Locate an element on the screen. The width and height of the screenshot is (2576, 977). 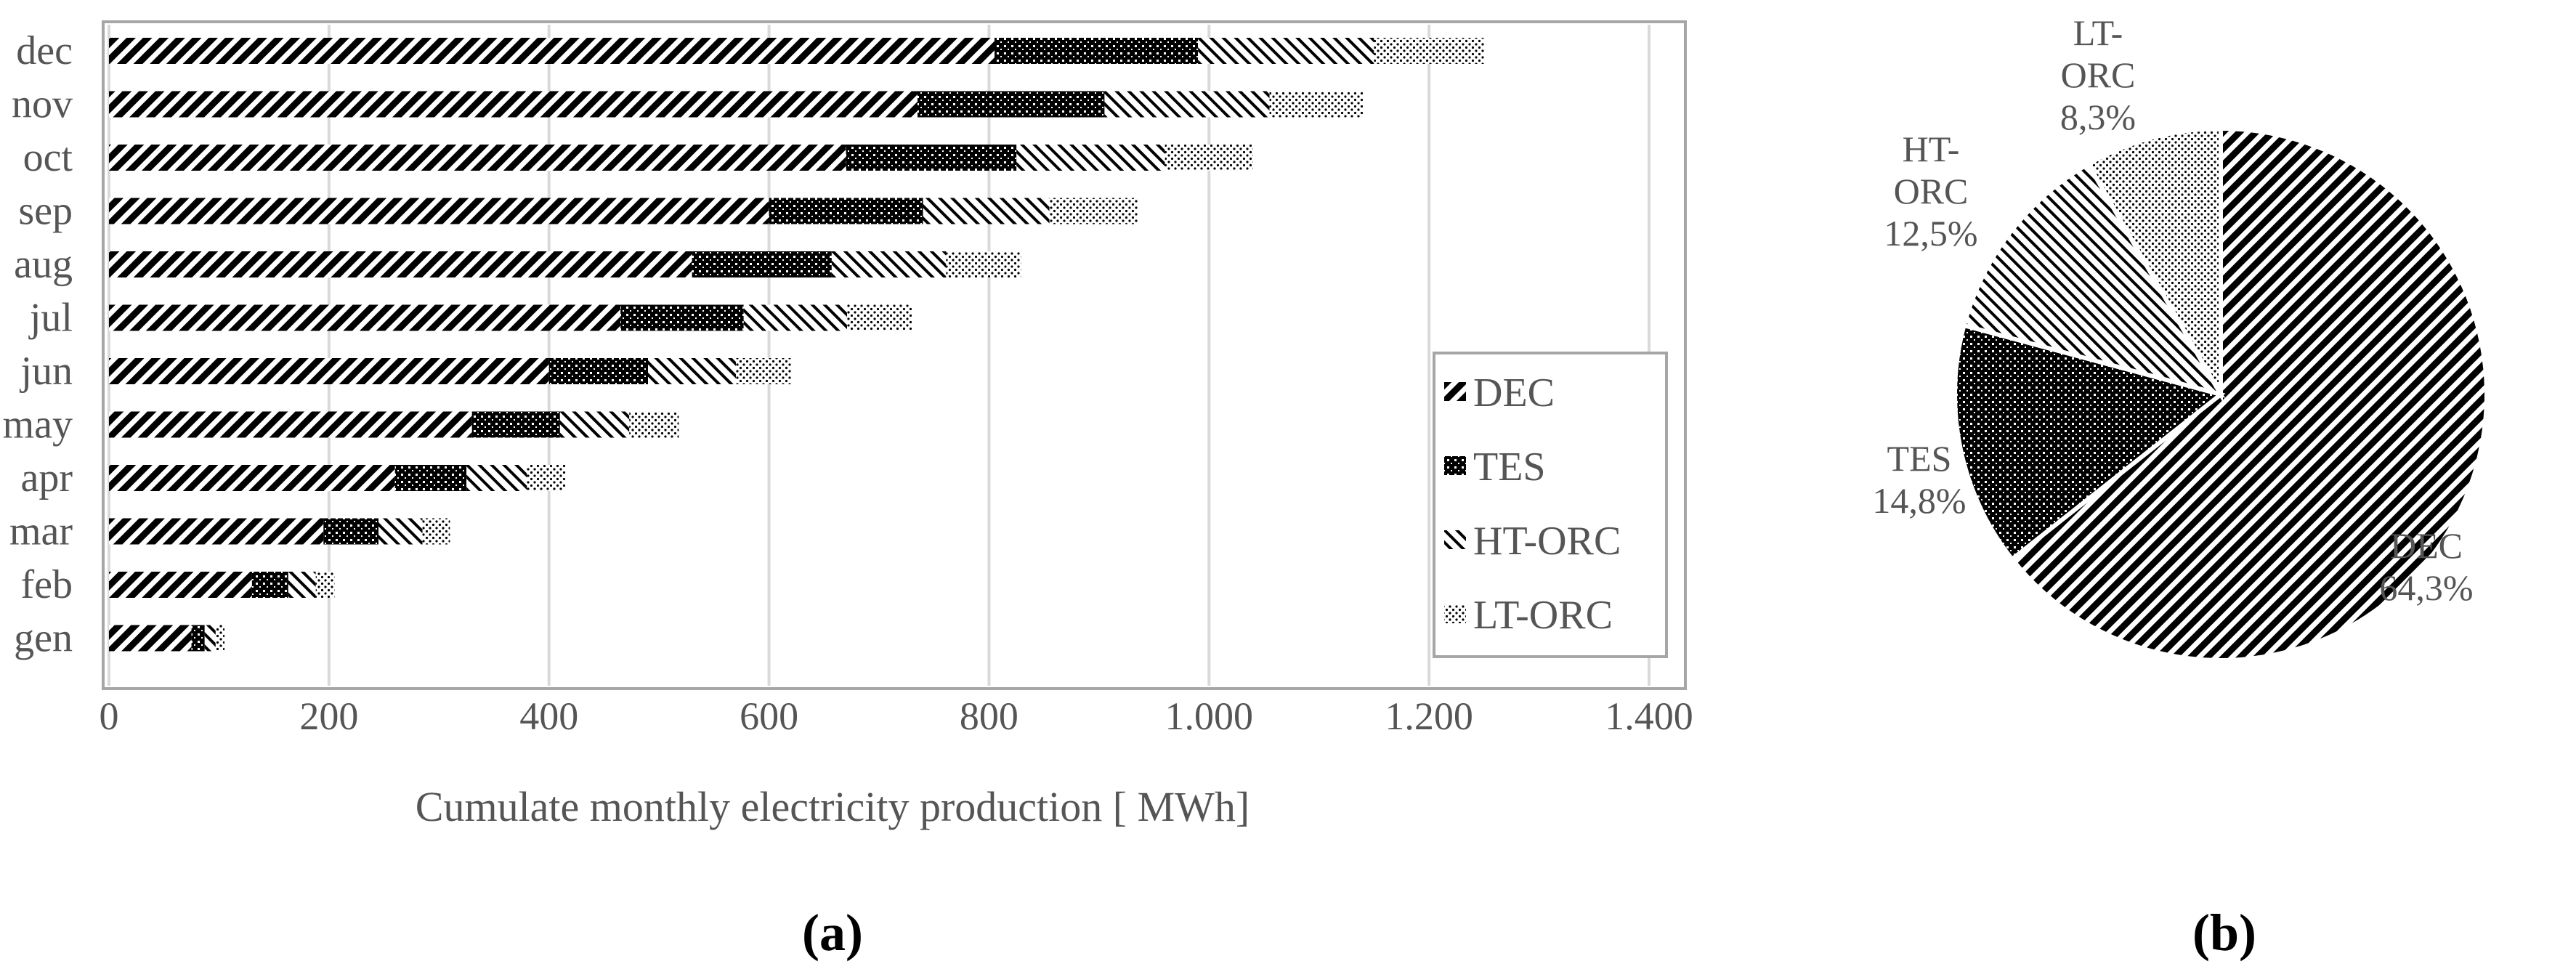
bar-dec-aug is located at coordinates (400, 264).